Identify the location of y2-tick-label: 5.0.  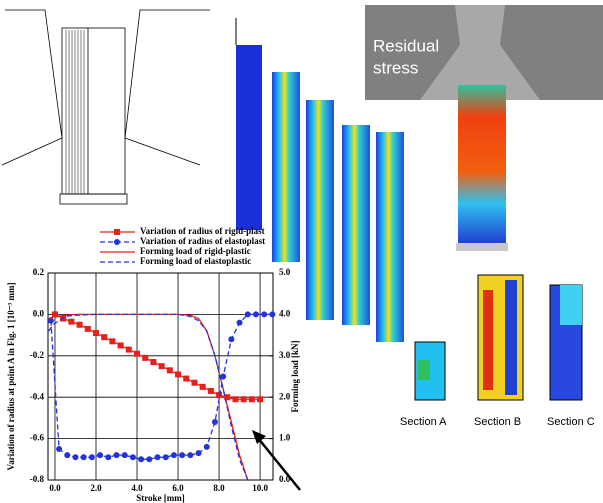
(285, 272).